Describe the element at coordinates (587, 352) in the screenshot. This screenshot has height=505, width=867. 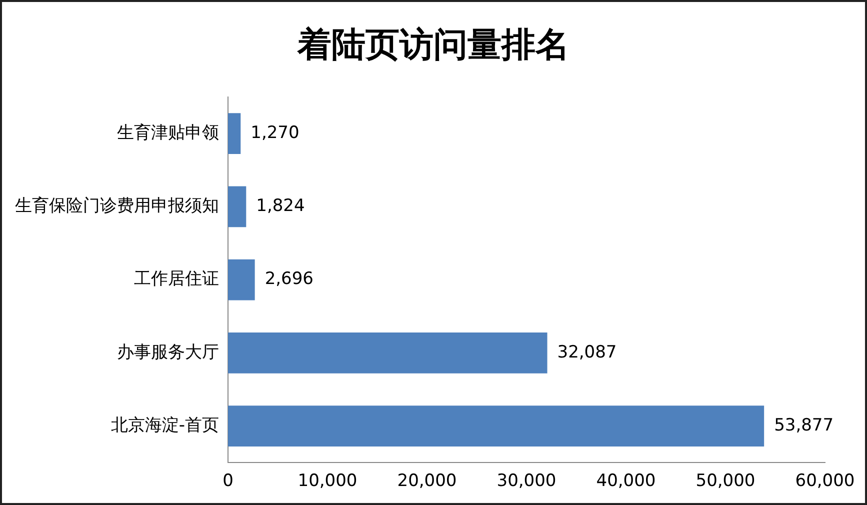
I see `data-label: 32,087` at that location.